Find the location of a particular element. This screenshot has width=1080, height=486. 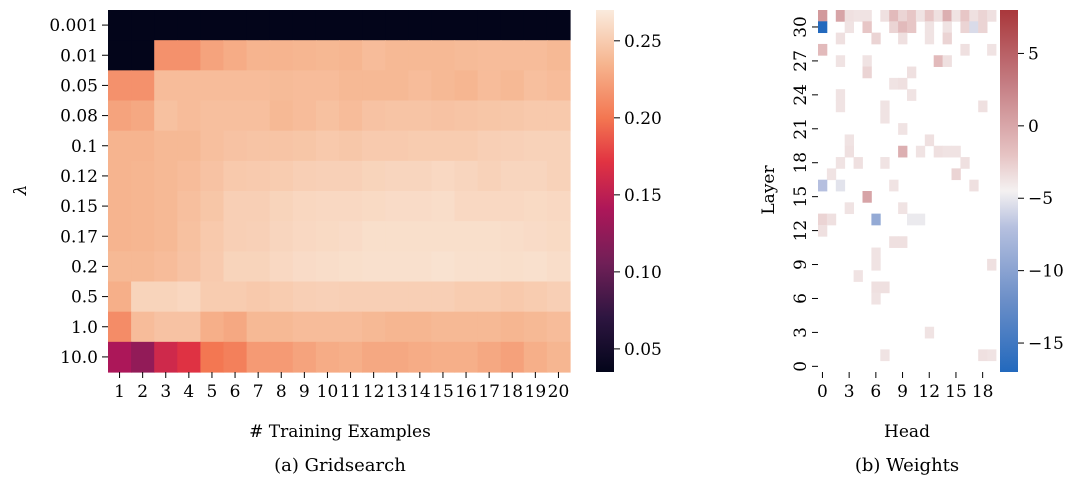

gridsearch-y-axis-title: λ is located at coordinates (21, 191).